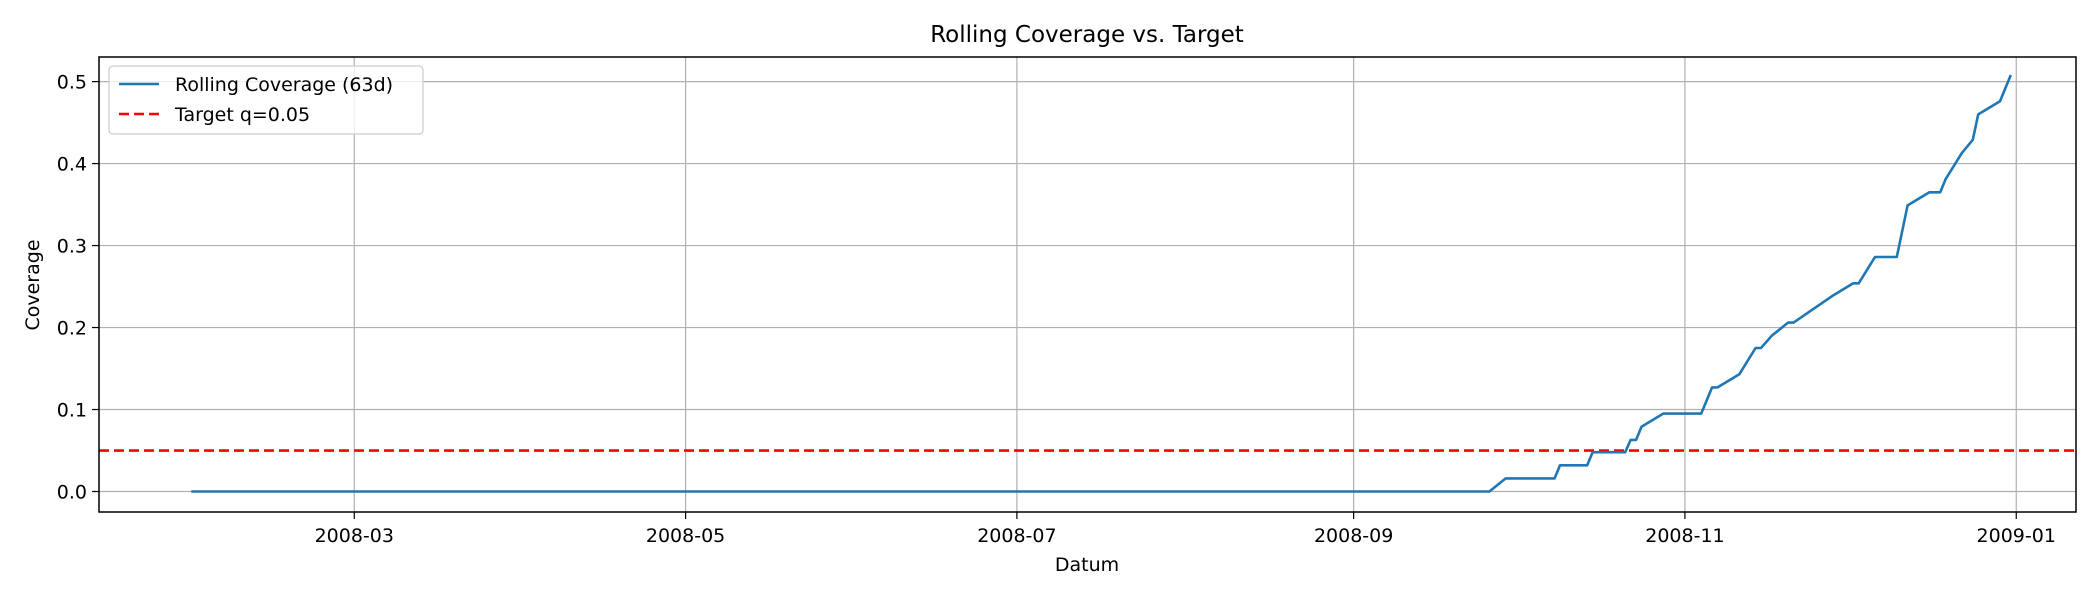  What do you see at coordinates (72, 493) in the screenshot?
I see `y-tick-label: 0.0` at bounding box center [72, 493].